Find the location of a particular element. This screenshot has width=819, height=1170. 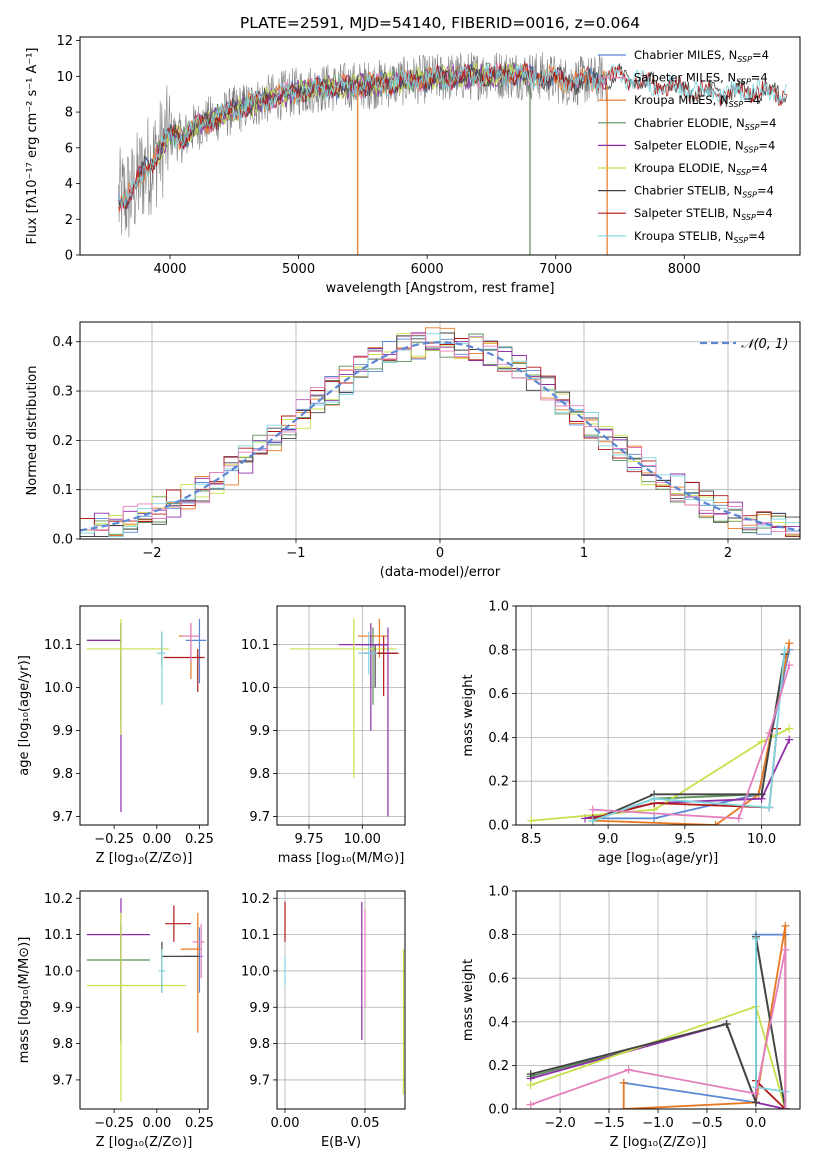

x-tick-label: 9.5 is located at coordinates (685, 839).